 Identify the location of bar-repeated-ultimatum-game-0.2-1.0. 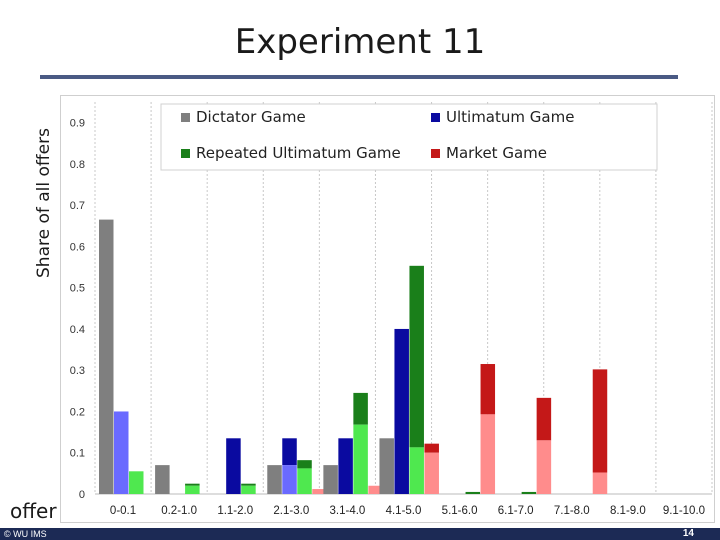
(192, 484).